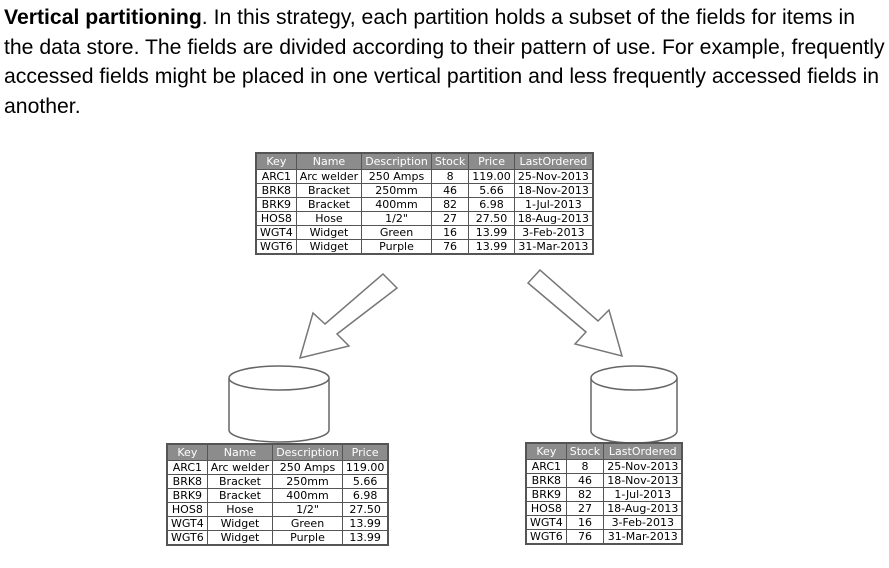 This screenshot has height=568, width=889. Describe the element at coordinates (604, 522) in the screenshot. I see `table-row: WGT4 16 3-Feb-2013` at that location.